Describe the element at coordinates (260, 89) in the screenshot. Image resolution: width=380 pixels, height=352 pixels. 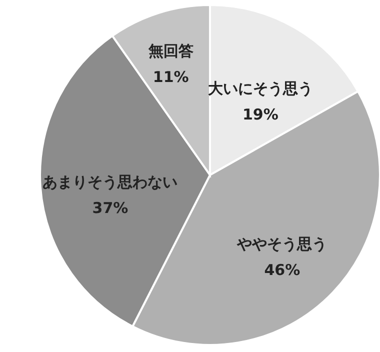
I see `slice-label: 大いにそう思う` at that location.